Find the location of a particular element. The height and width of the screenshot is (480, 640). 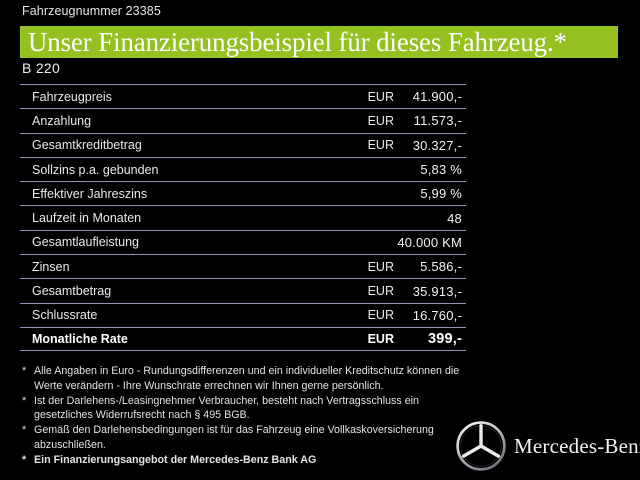

finance-row-label: Sollzins p.a. gebunden is located at coordinates (95, 169).